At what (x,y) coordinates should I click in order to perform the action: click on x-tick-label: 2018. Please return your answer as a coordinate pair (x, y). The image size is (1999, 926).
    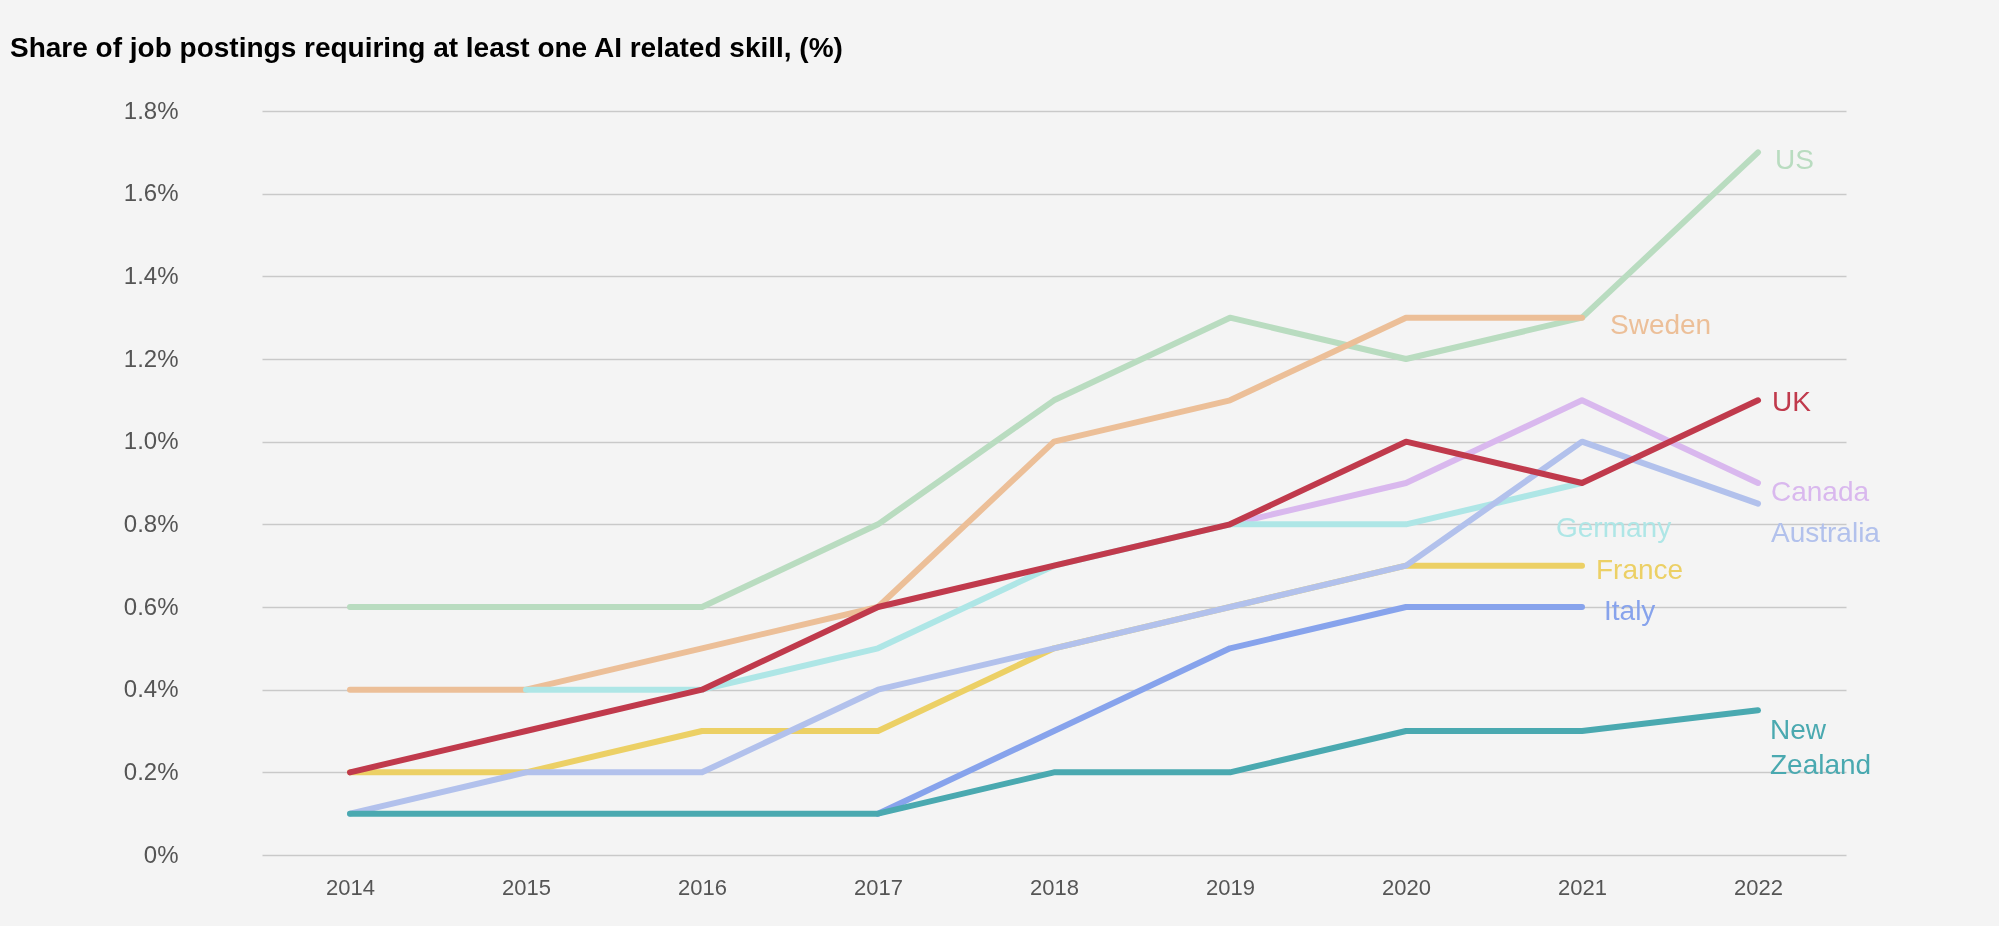
    Looking at the image, I should click on (1054, 887).